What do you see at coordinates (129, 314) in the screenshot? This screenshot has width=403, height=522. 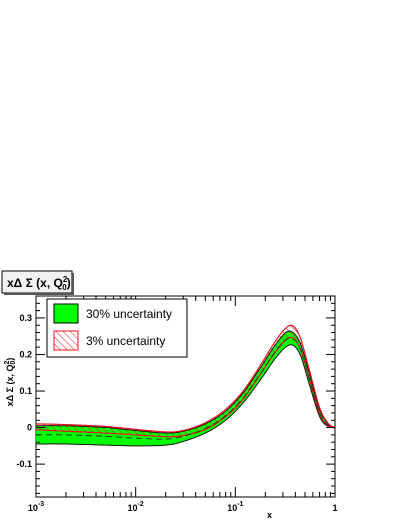 I see `legend-label-30pct: 30% uncertainty` at bounding box center [129, 314].